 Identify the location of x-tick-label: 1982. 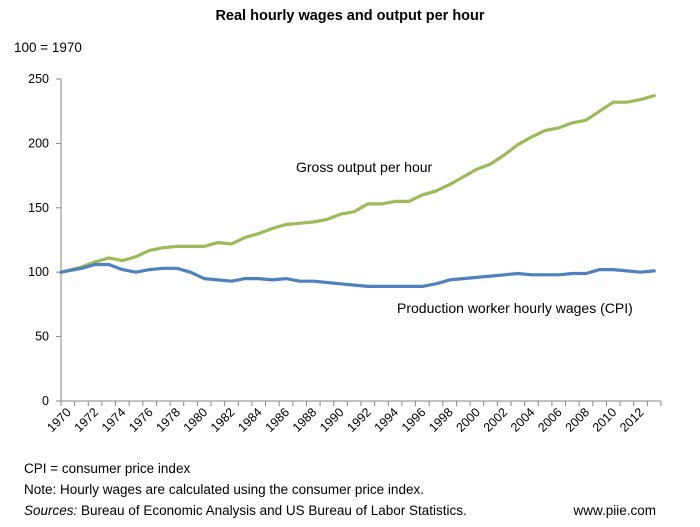
(223, 420).